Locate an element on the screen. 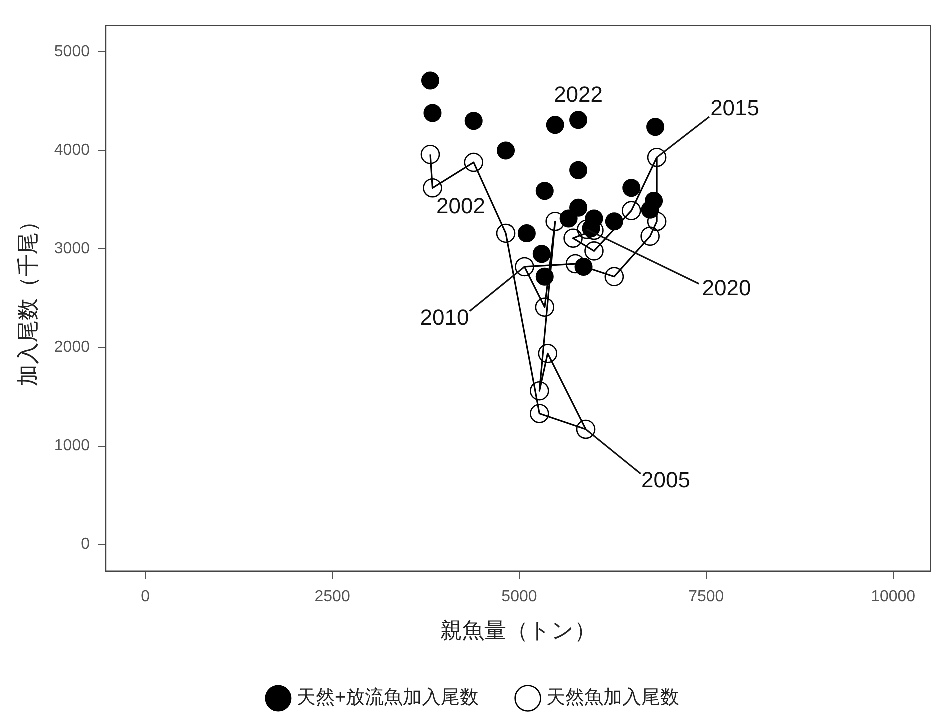  x-tick-label: 10000 is located at coordinates (893, 597).